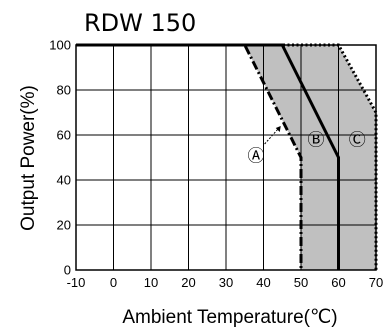 The width and height of the screenshot is (388, 335). What do you see at coordinates (278, 129) in the screenshot?
I see `arrowhead-icon` at bounding box center [278, 129].